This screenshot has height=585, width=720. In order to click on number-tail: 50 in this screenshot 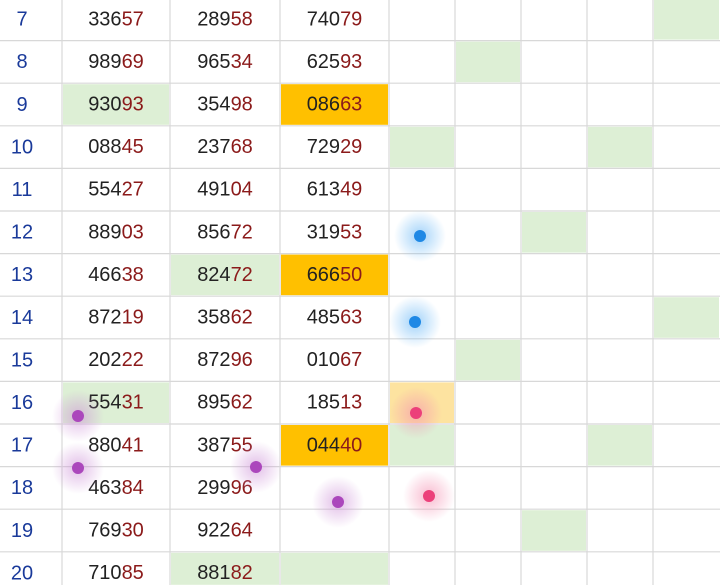, I will do `click(351, 275)`.